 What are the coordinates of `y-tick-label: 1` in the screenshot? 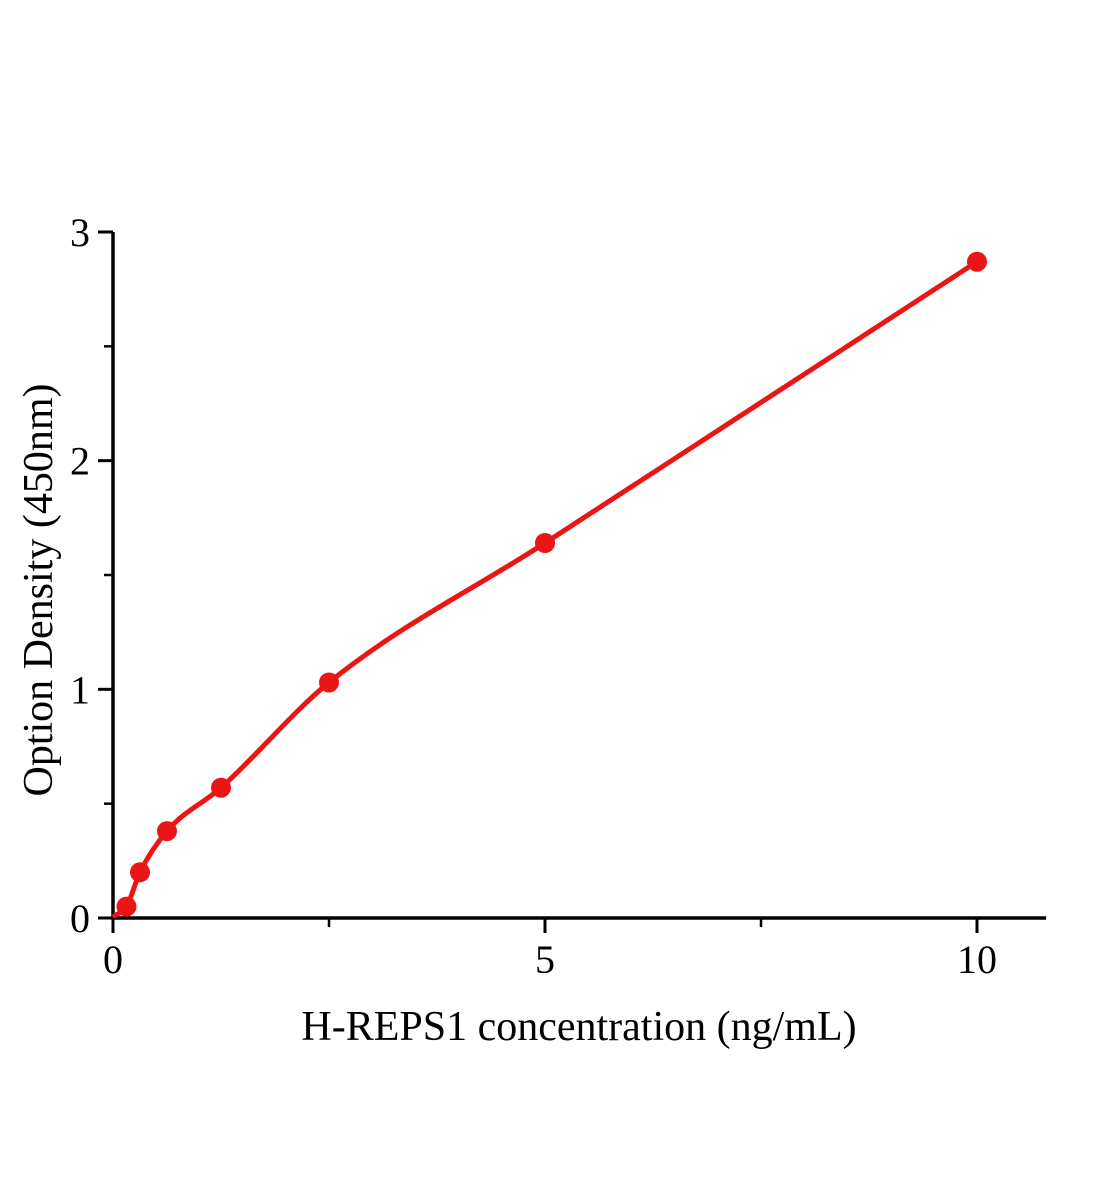 It's located at (80, 689).